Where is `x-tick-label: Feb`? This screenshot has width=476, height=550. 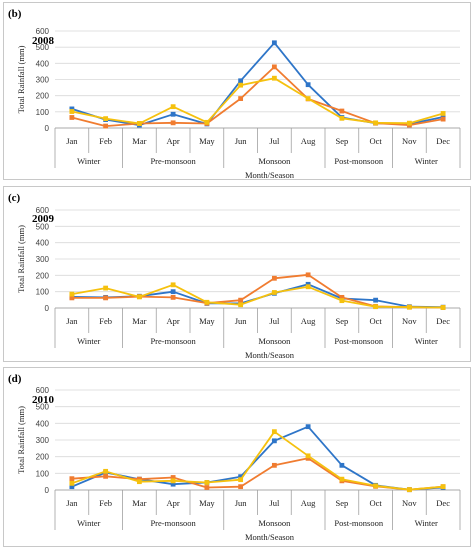
x-tick-label: Feb is located at coordinates (105, 141).